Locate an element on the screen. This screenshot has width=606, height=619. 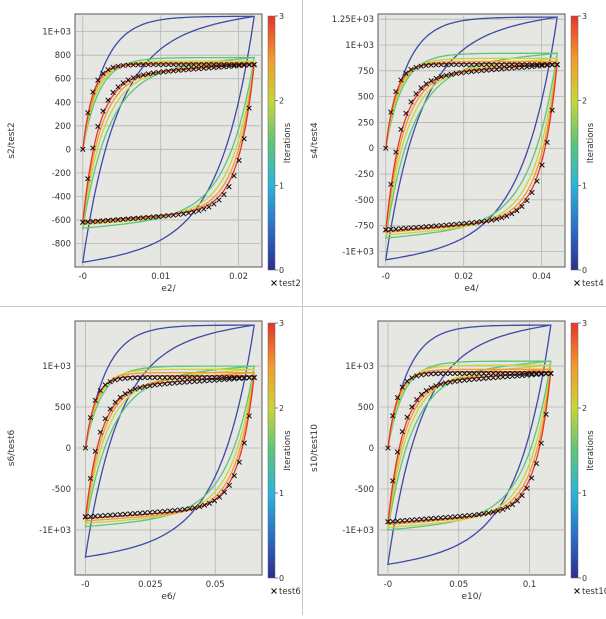
colorbar-tick-label: 0 is located at coordinates (281, 578).